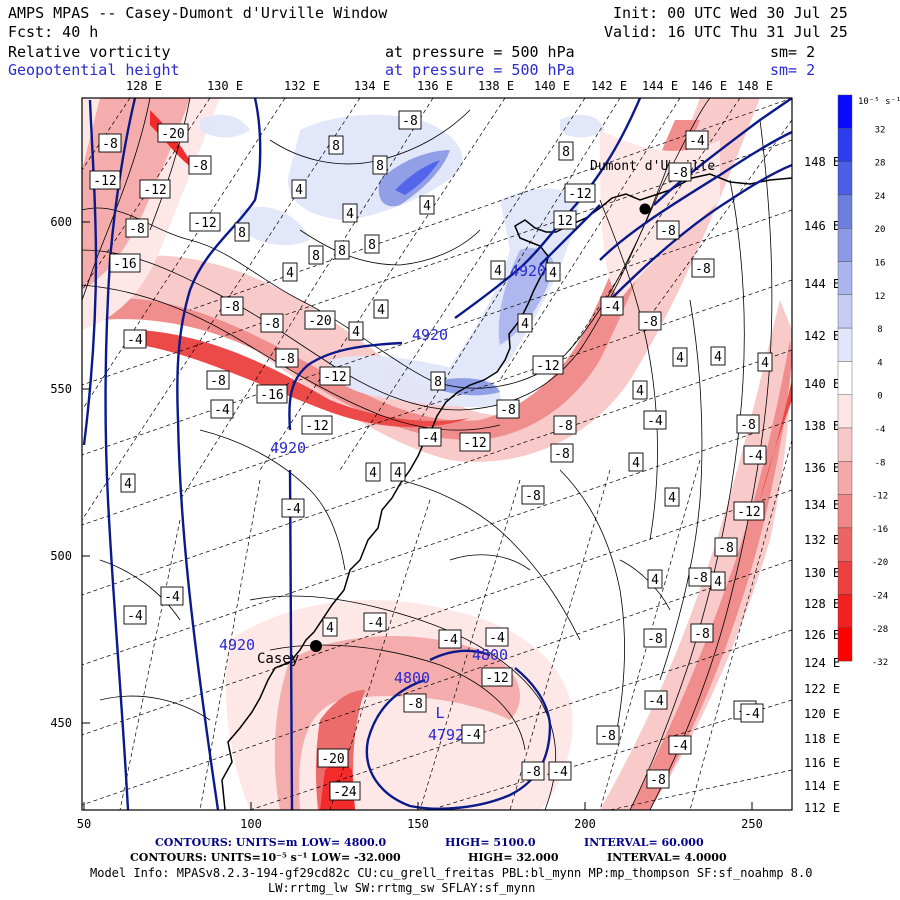  I want to click on lon-label-top: 144 E, so click(660, 86).